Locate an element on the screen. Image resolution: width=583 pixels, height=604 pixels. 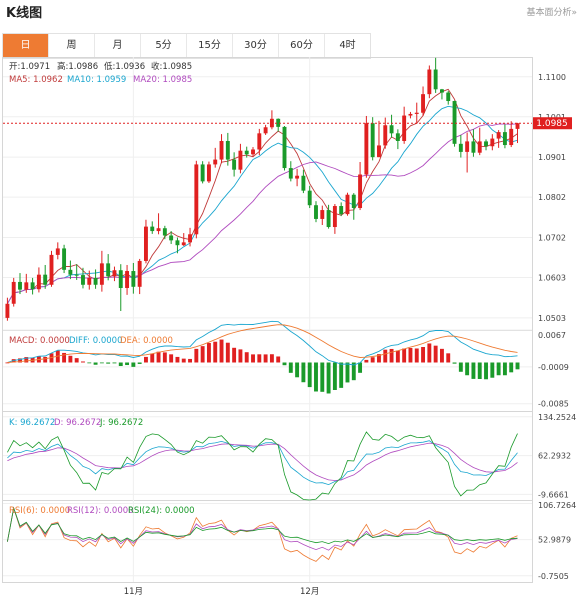
header: K线图 基本面分析» is located at coordinates (291, 11).